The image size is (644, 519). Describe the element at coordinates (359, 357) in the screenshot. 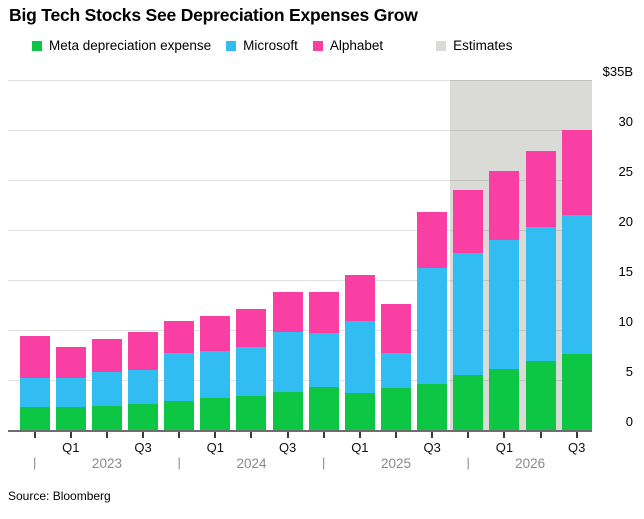

I see `bar-segment-microsoft-q1-2025` at that location.